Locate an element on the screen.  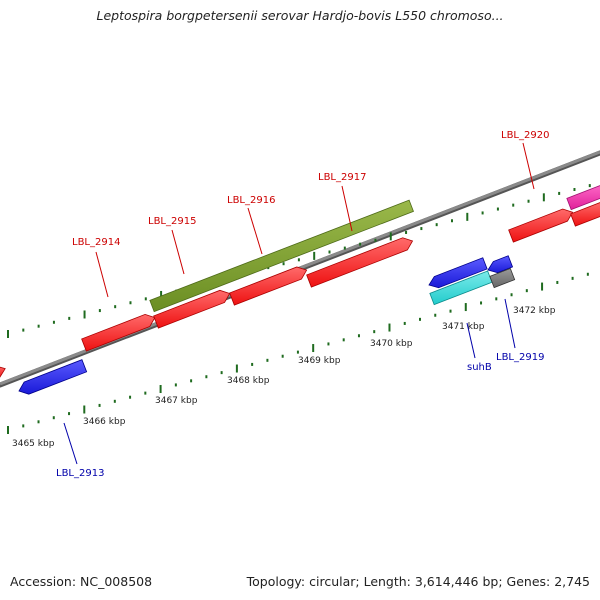
gene-label-reverse: LBL_2913 is located at coordinates (80, 473).